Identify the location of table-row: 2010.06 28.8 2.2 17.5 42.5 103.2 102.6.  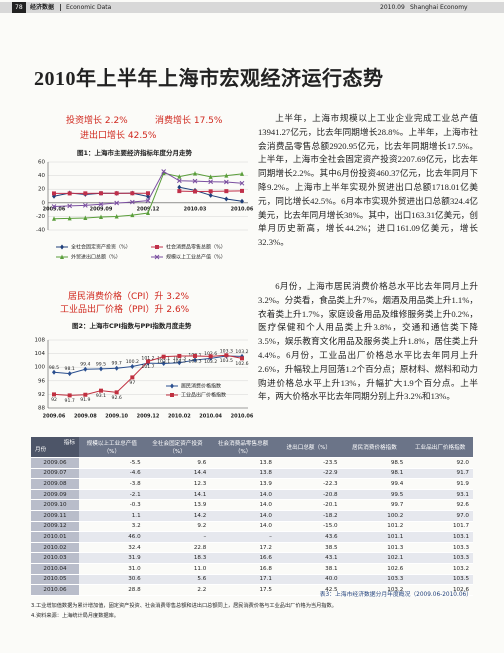
(252, 590).